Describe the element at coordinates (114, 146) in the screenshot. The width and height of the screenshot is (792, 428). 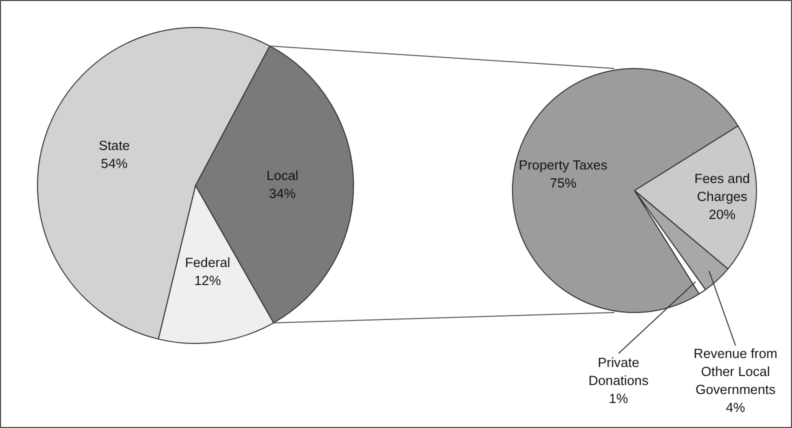
I see `slice-label: State` at that location.